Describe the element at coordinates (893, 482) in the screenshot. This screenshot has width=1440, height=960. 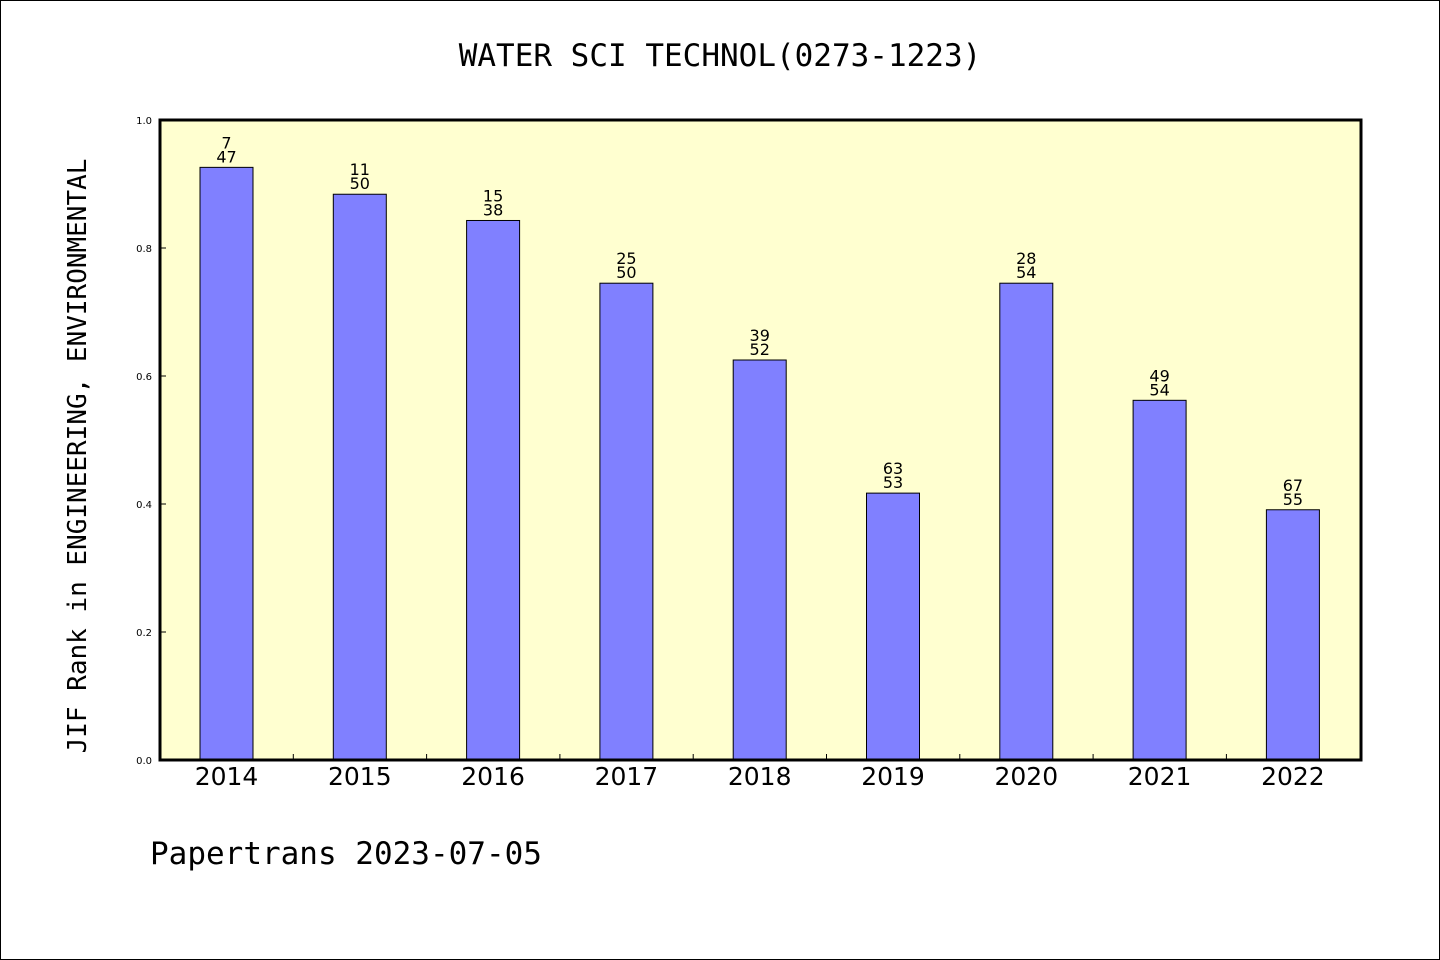
I see `data-label-total: 53` at that location.